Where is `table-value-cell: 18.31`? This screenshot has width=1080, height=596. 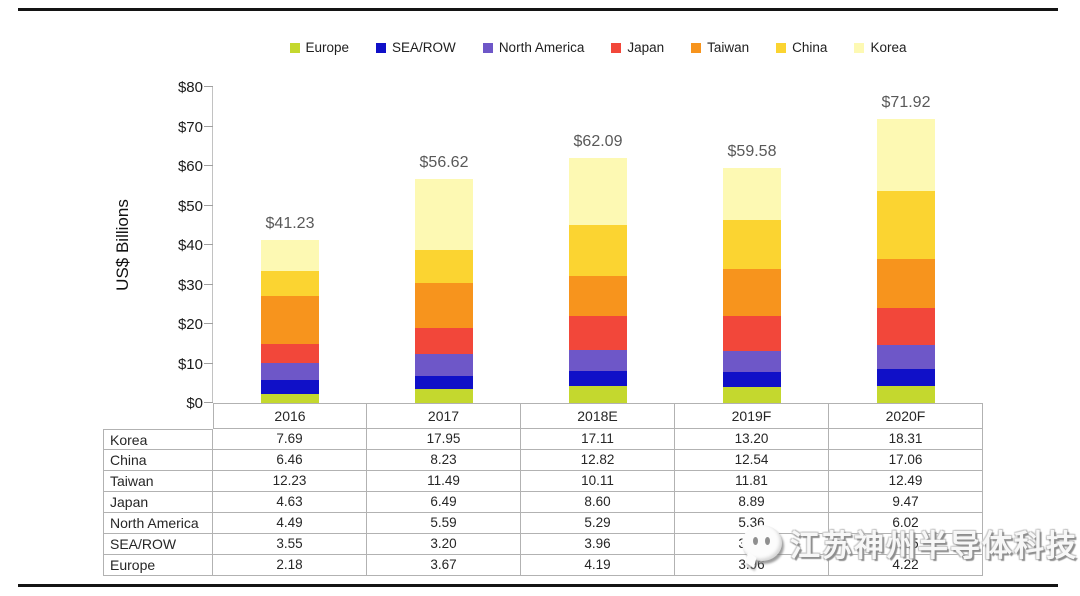
table-value-cell: 18.31 is located at coordinates (906, 439).